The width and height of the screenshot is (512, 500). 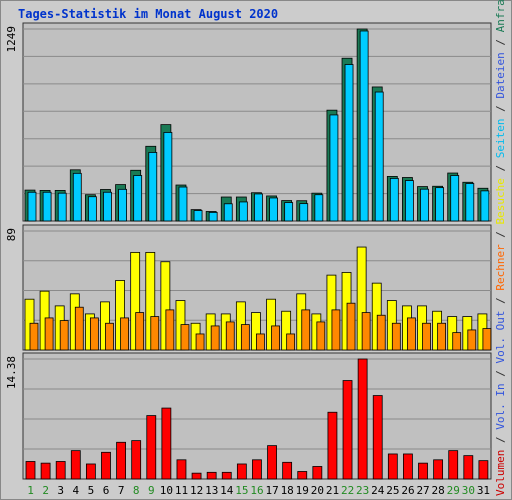 What do you see at coordinates (500, 16) in the screenshot?
I see `legend-segment: Anfragen` at bounding box center [500, 16].